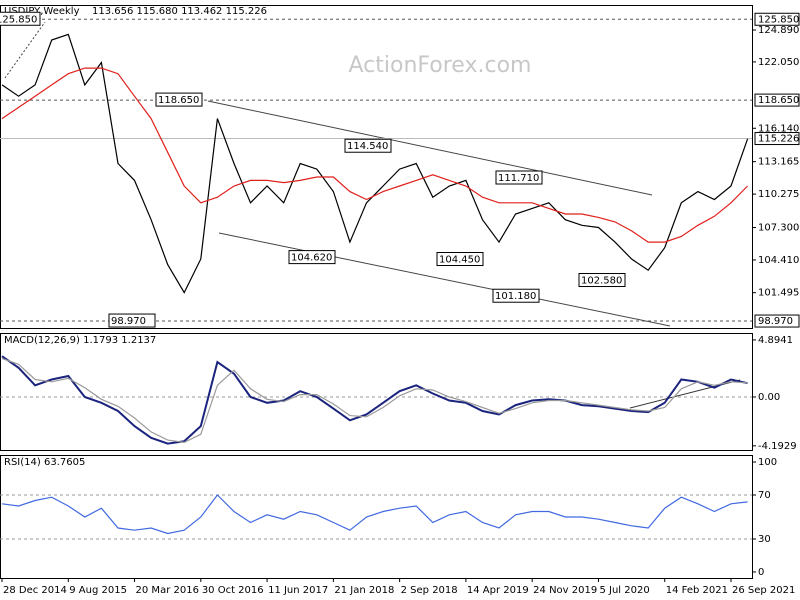 The image size is (800, 600). Describe the element at coordinates (763, 590) in the screenshot. I see `x-tick-label: 26 Sep 2021` at that location.